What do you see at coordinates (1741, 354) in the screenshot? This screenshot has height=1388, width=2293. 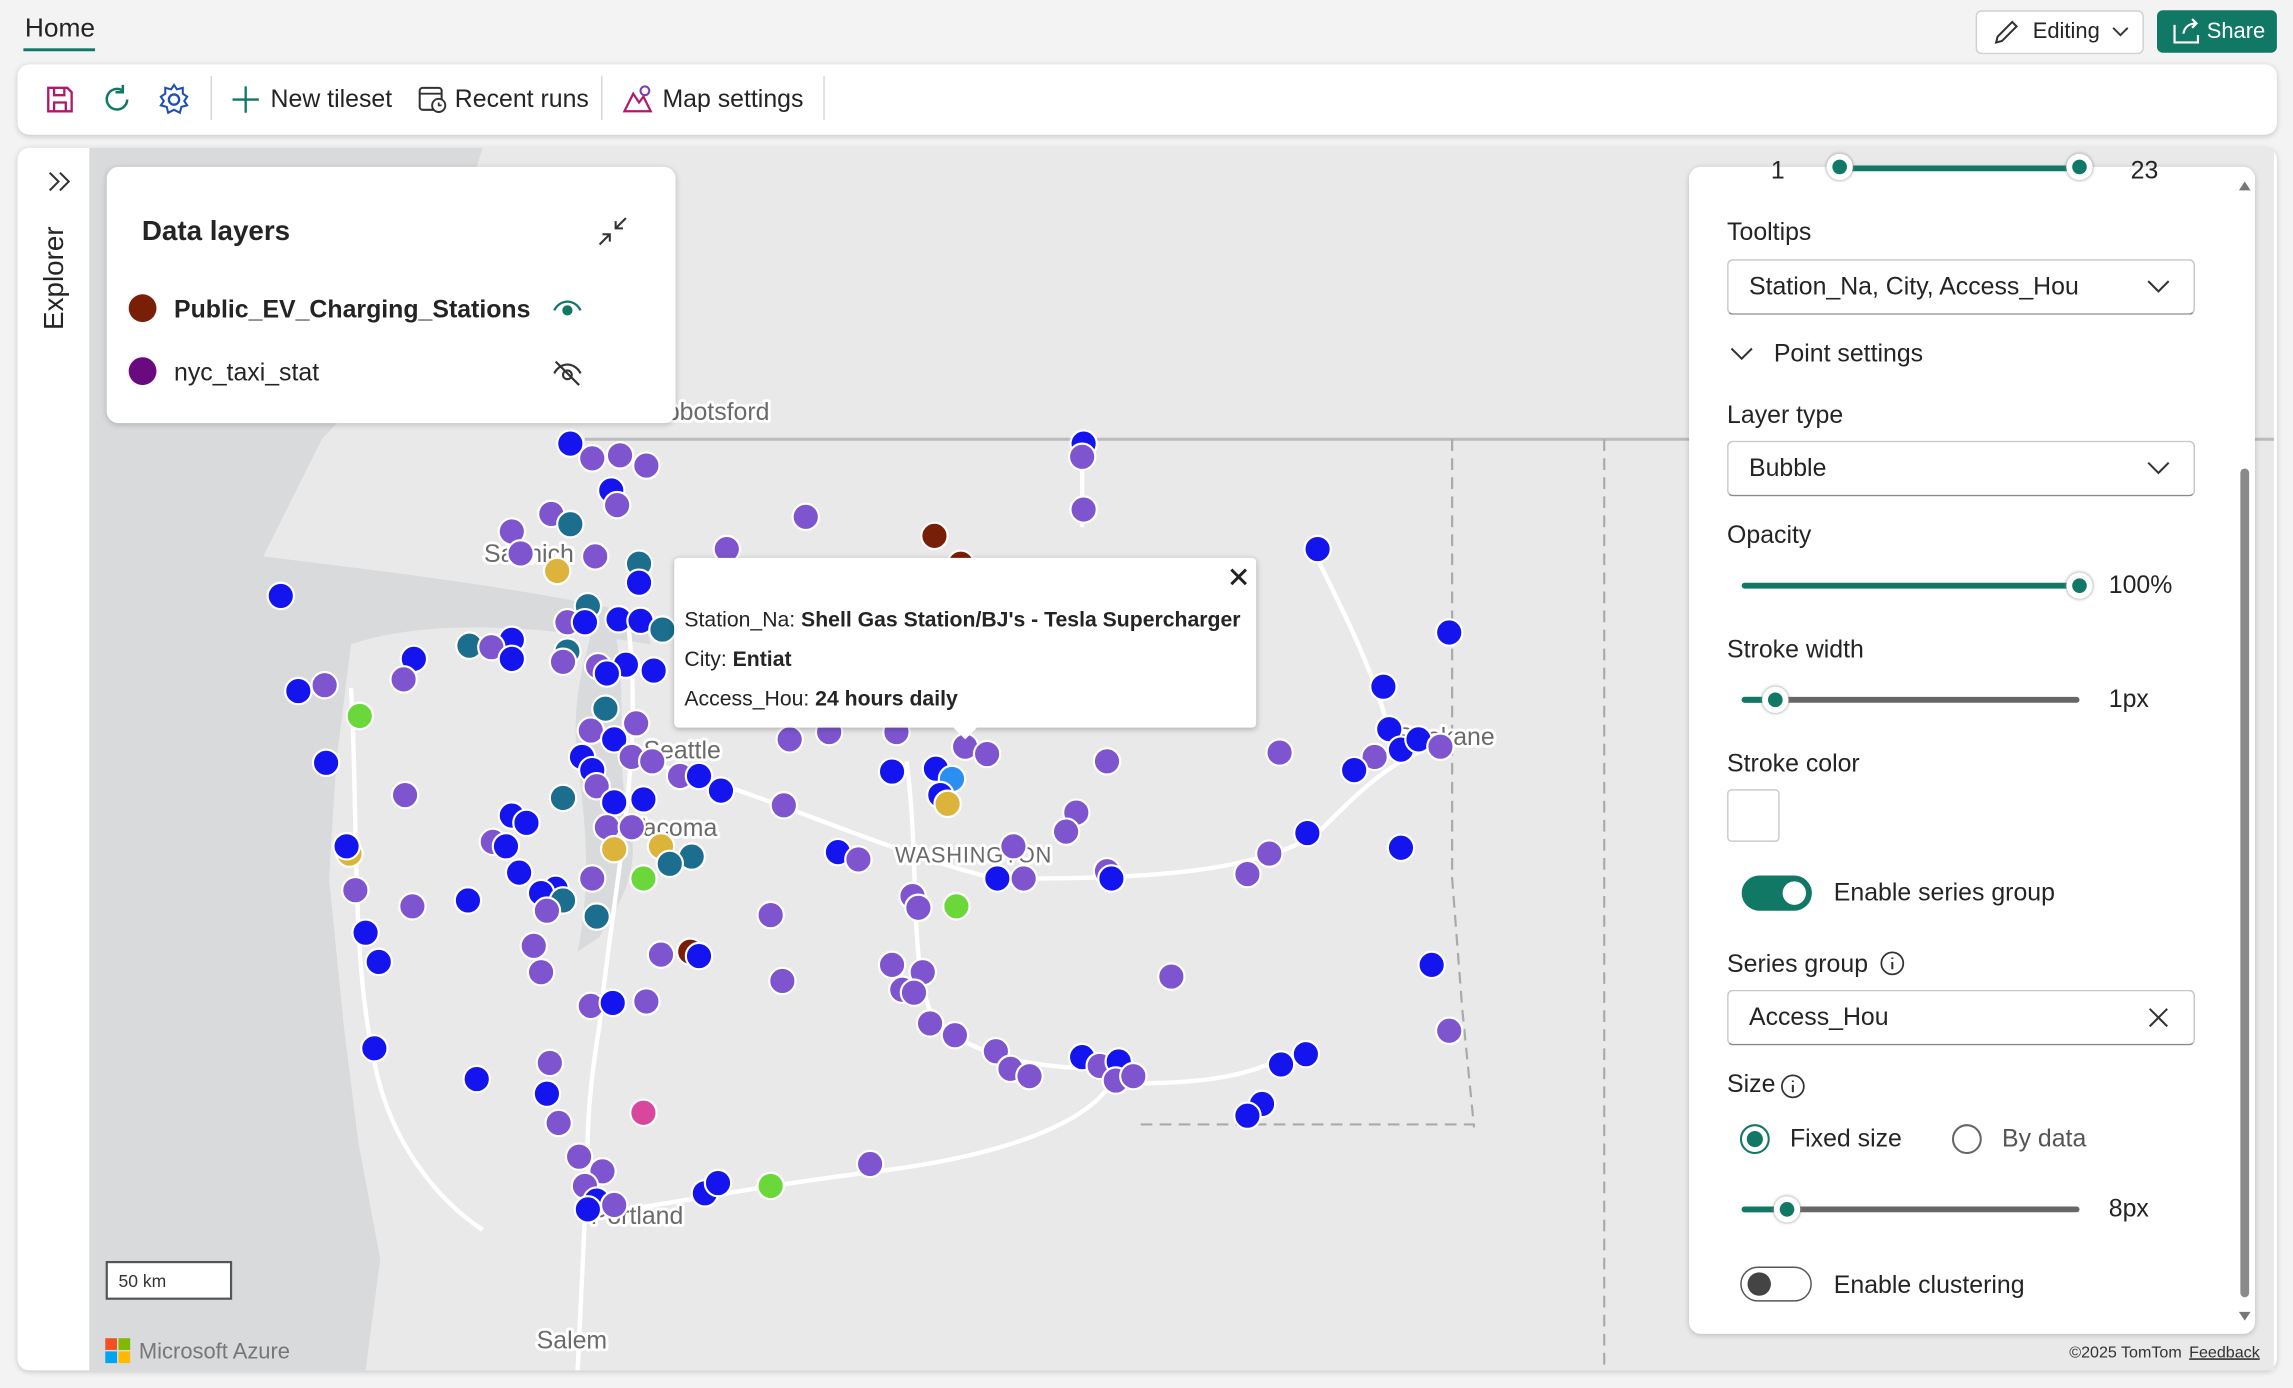 I see `chevron` at bounding box center [1741, 354].